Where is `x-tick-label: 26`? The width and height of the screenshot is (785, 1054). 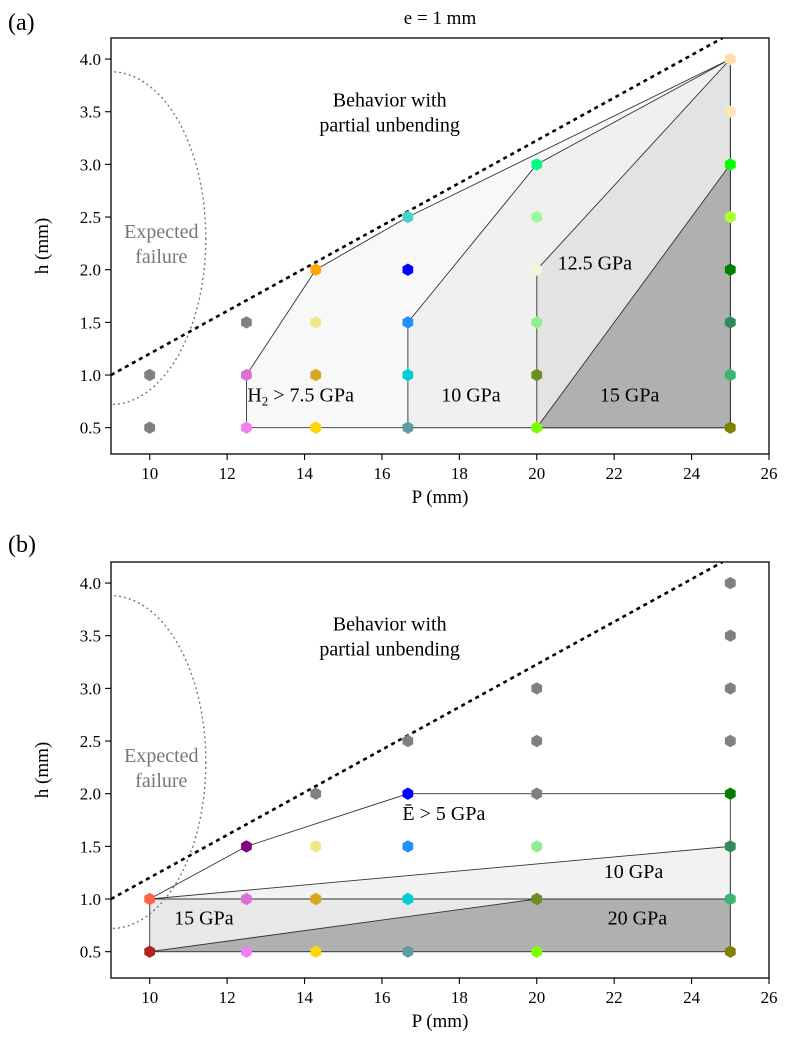 x-tick-label: 26 is located at coordinates (769, 997).